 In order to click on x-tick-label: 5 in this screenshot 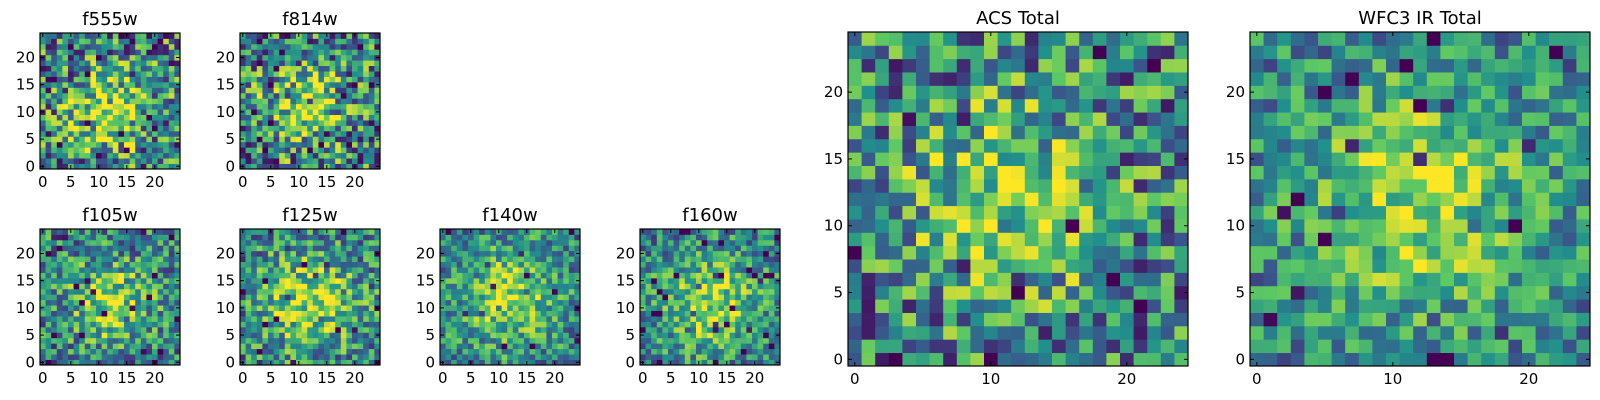, I will do `click(71, 378)`.